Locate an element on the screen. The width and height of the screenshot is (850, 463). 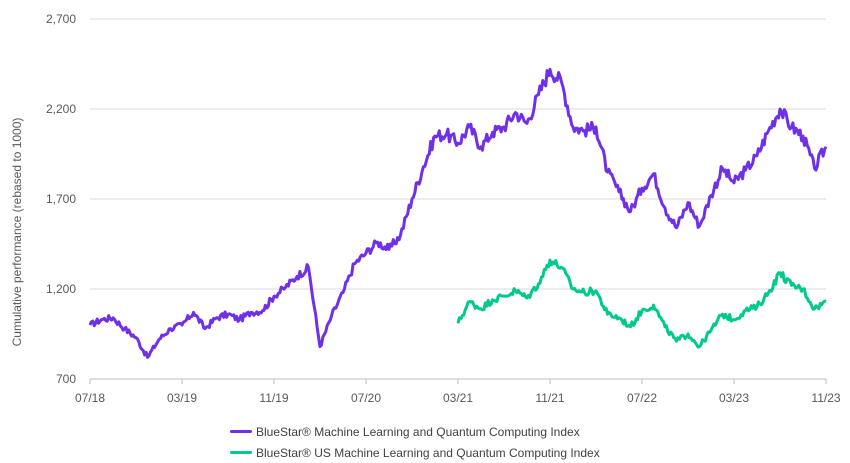
x-tick-label: 11/23 is located at coordinates (825, 398).